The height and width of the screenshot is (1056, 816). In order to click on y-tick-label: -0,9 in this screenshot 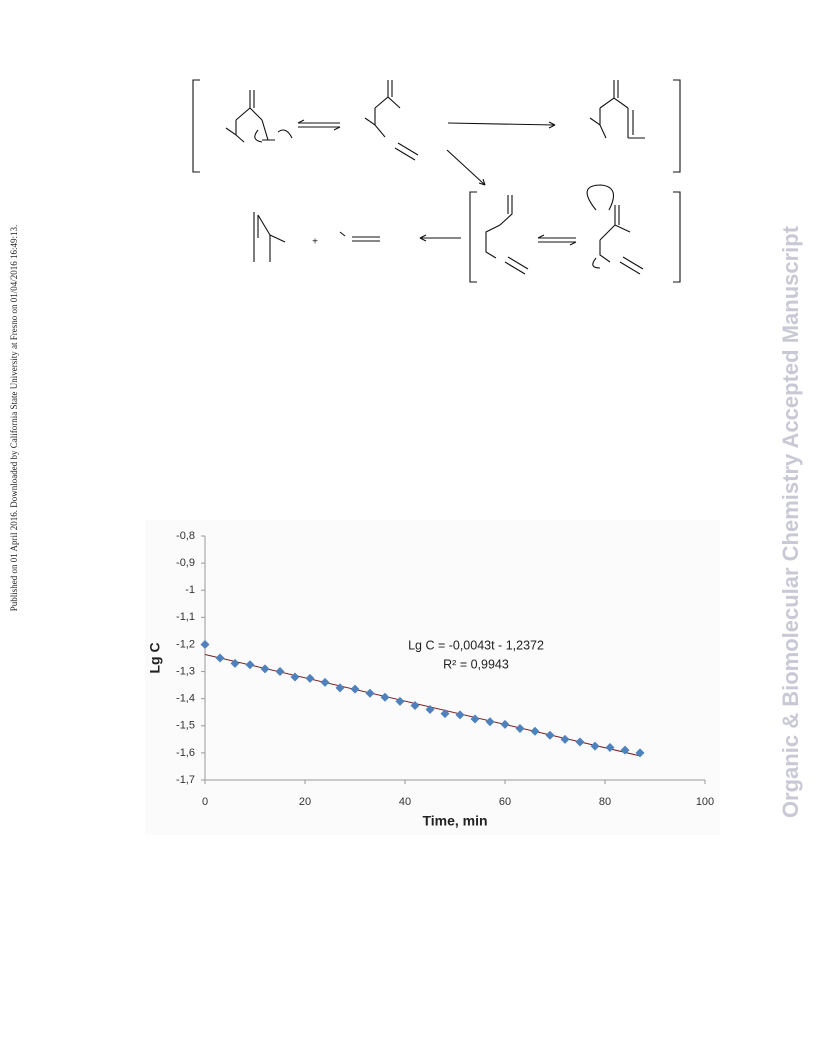, I will do `click(185, 563)`.